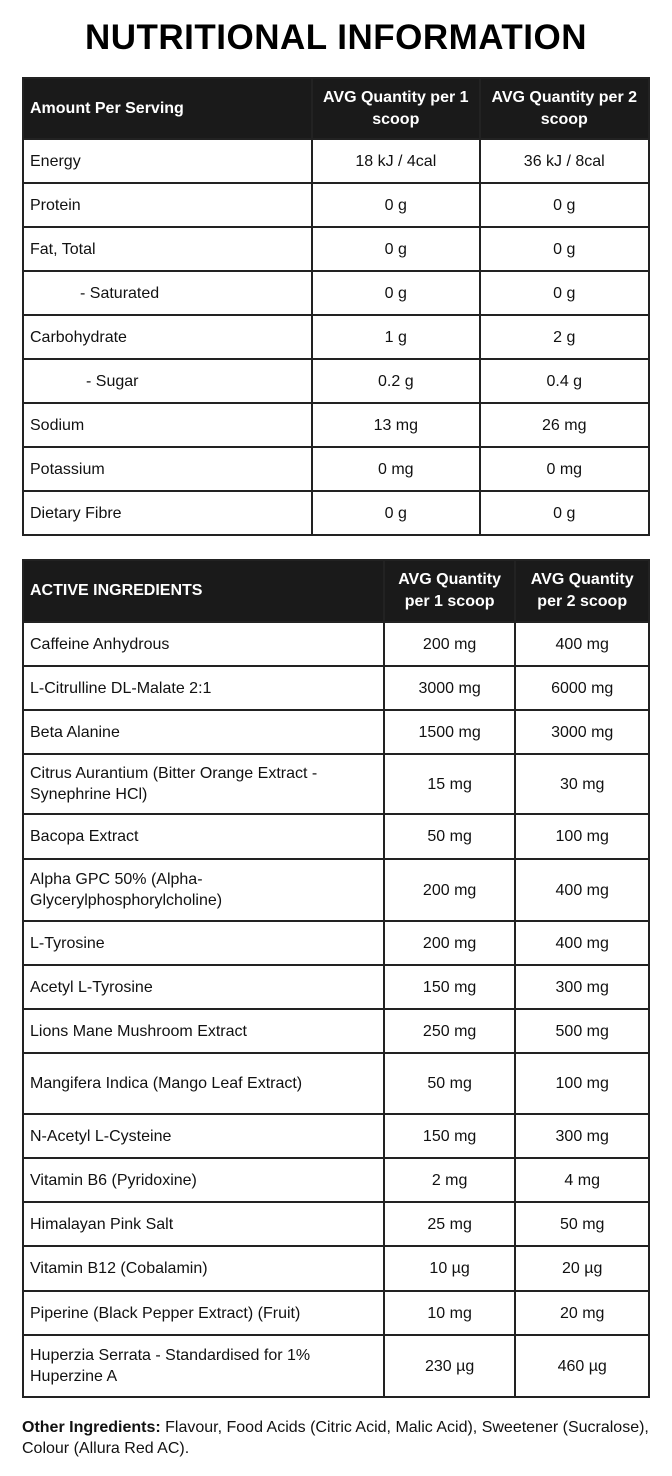 This screenshot has width=672, height=1476. Describe the element at coordinates (396, 161) in the screenshot. I see `quantity-1-scoop: 18 kJ / 4cal` at that location.